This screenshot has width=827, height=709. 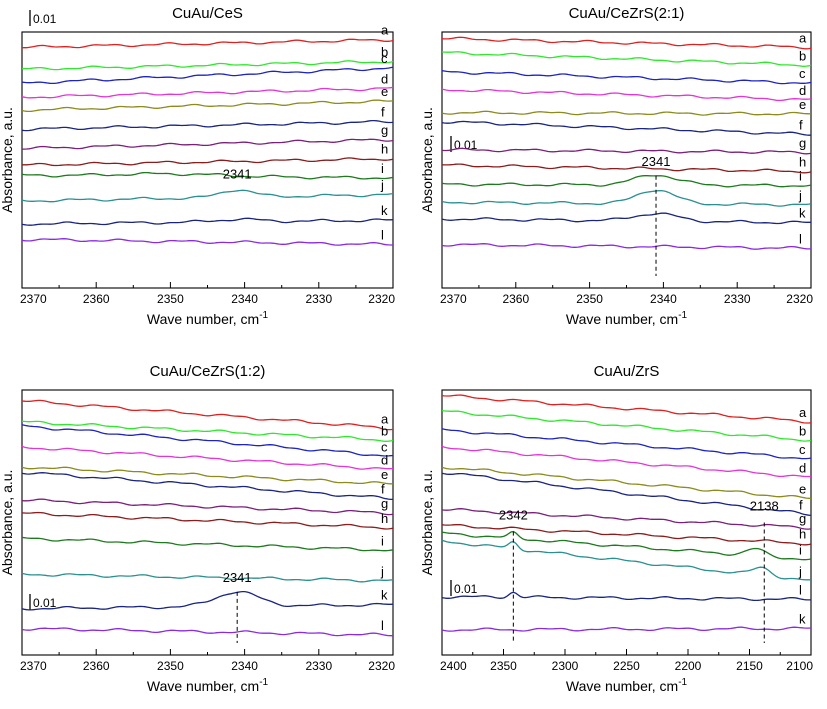 What do you see at coordinates (208, 371) in the screenshot?
I see `chart-title: CuAu/CeZrS(1:2)` at bounding box center [208, 371].